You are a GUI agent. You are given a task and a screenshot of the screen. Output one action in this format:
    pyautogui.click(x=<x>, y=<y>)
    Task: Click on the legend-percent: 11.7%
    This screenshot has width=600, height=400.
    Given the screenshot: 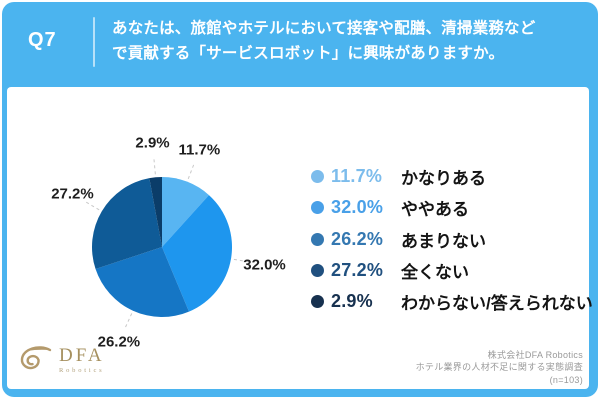 What is the action you would take?
    pyautogui.click(x=357, y=176)
    